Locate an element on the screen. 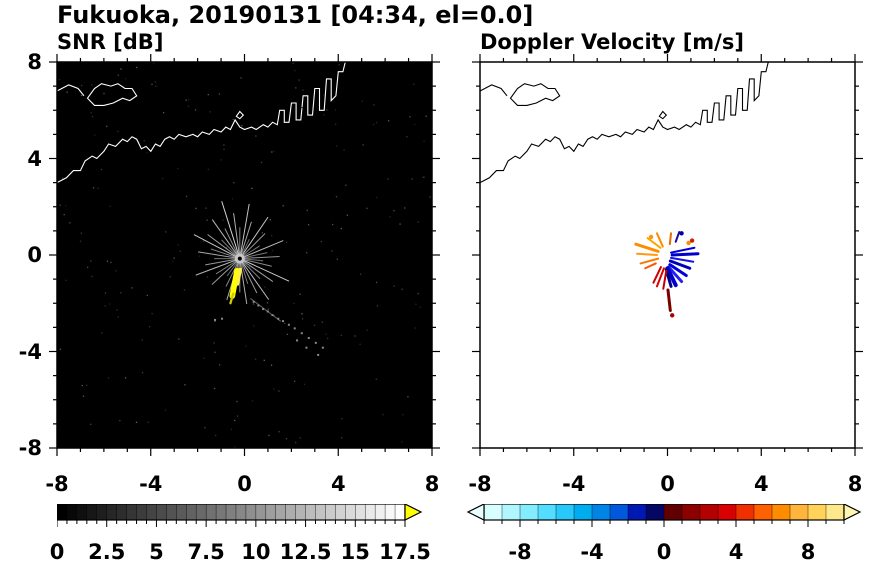 The height and width of the screenshot is (570, 870). snr-colorbar-tick-label: 0 is located at coordinates (57, 552).